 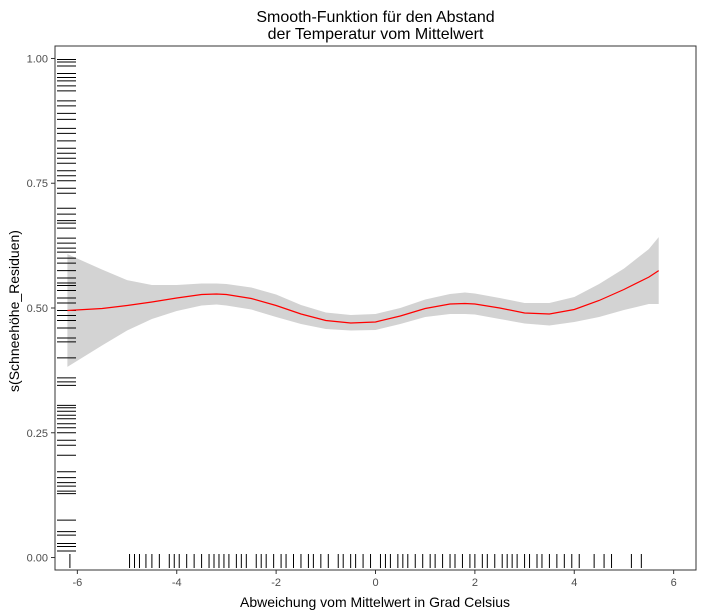 I want to click on y-tick-label: 0.00, so click(x=37, y=559).